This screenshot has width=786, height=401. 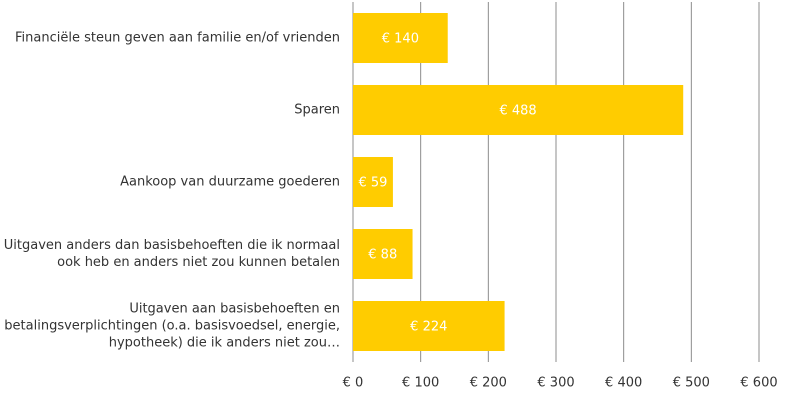 I want to click on value-label: € 488, so click(x=517, y=111).